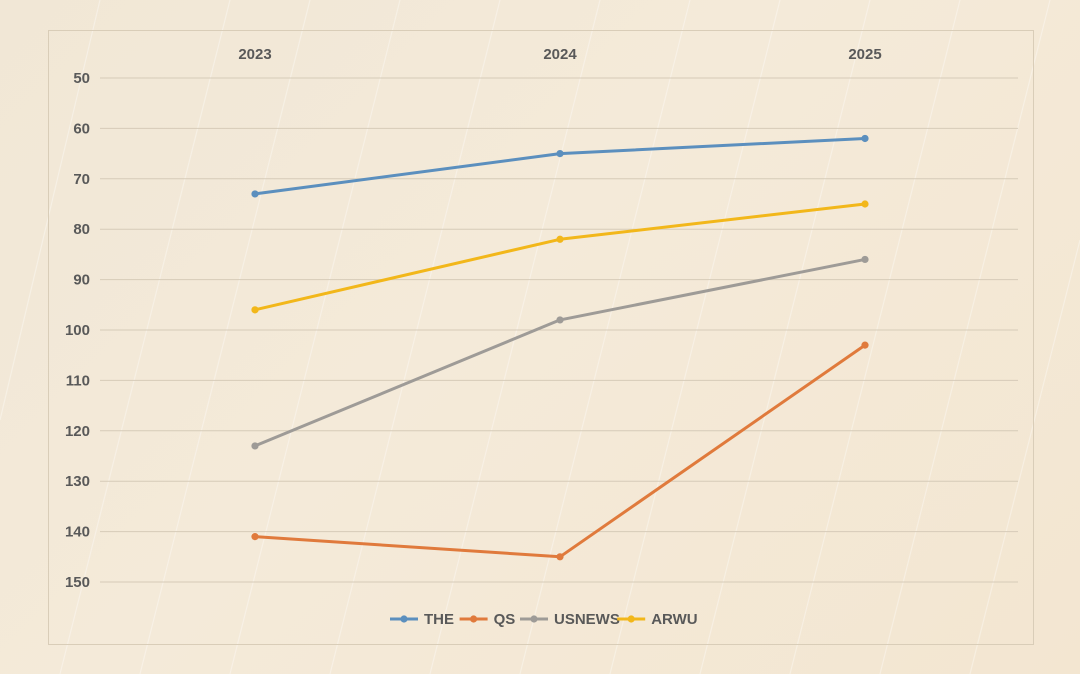  What do you see at coordinates (77, 481) in the screenshot?
I see `y-tick-label: 130` at bounding box center [77, 481].